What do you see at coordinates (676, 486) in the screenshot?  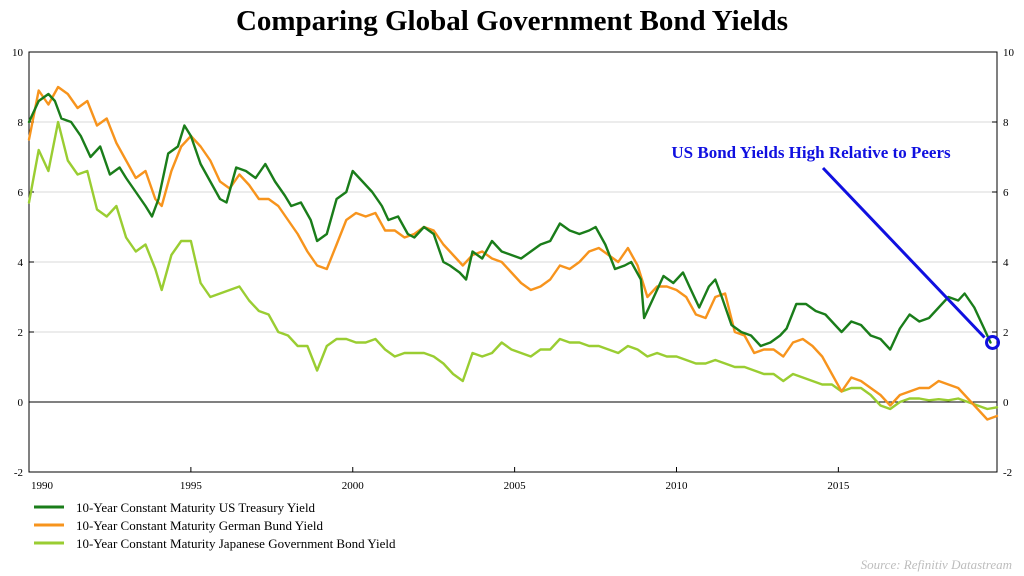 I see `x-tick-label: 2010` at bounding box center [676, 486].